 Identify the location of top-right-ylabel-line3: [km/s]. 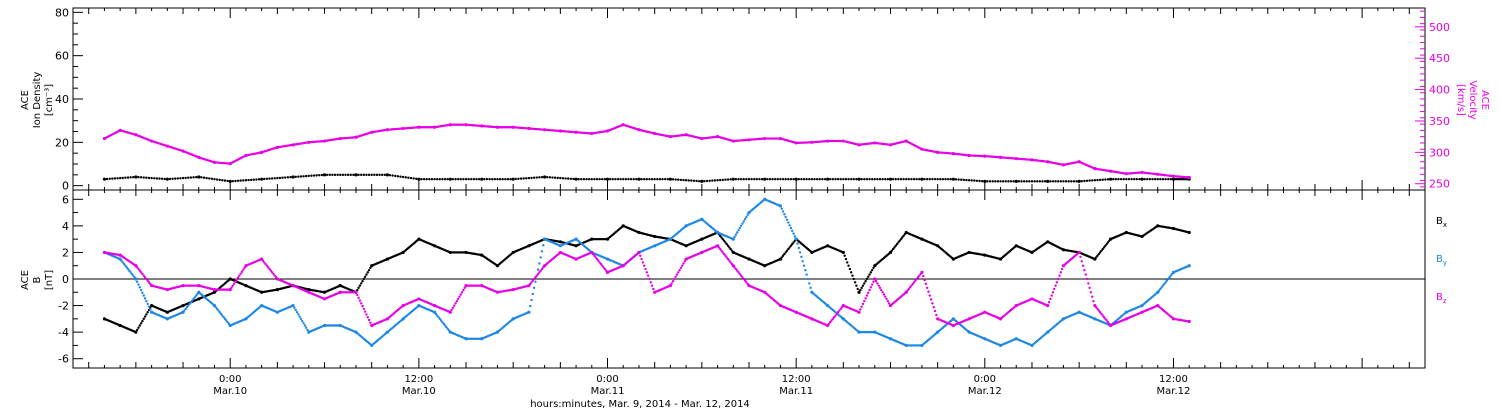
(1460, 100).